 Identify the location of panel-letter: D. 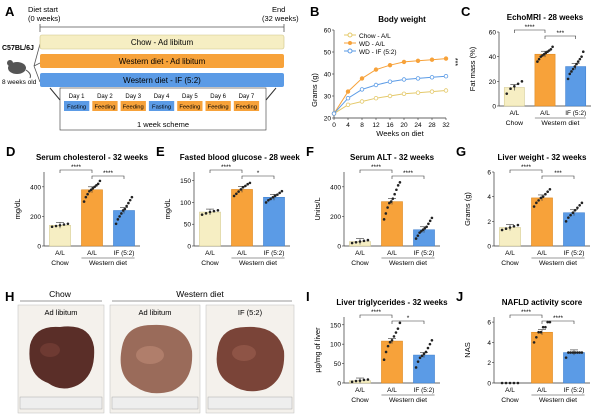
(10, 151).